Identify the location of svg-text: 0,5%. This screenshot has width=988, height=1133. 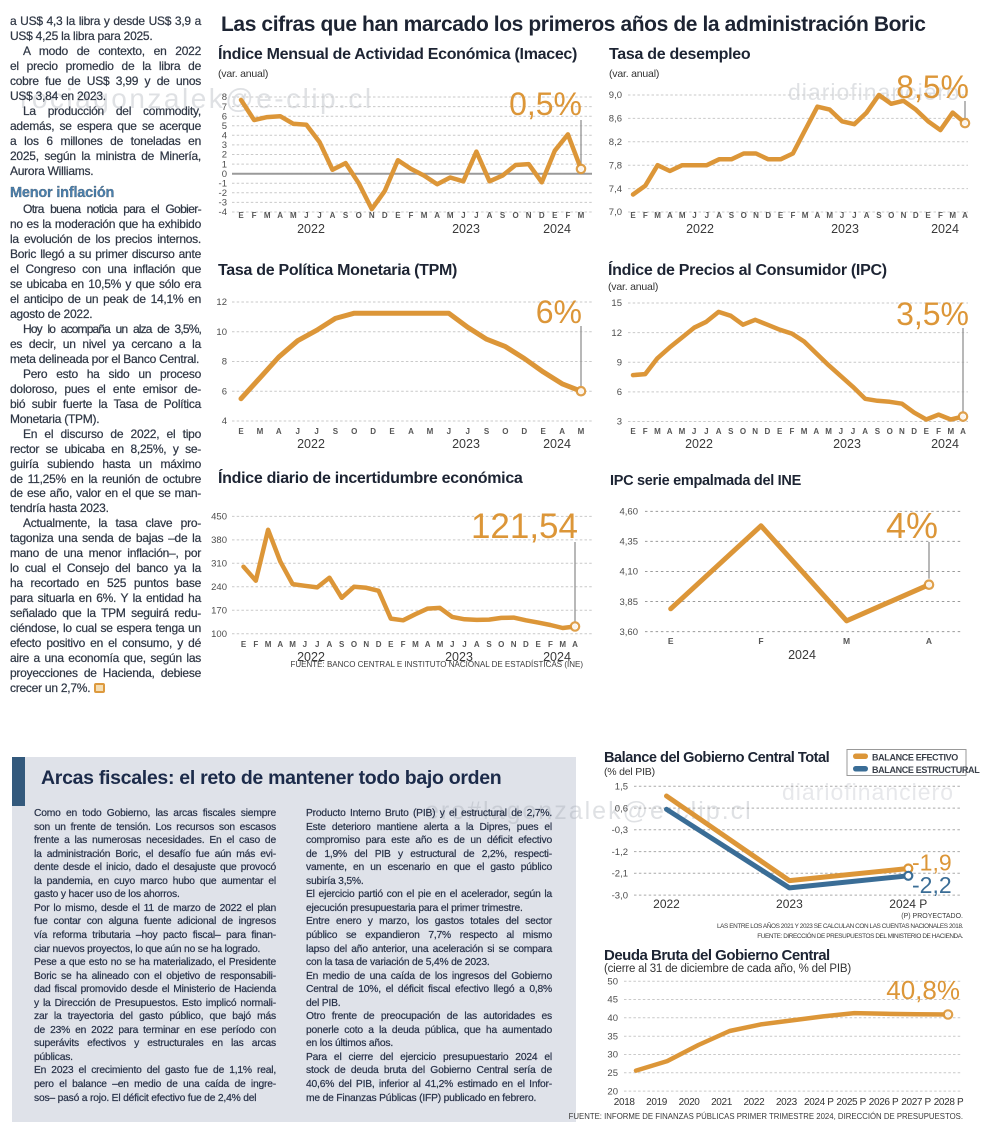
(545, 104).